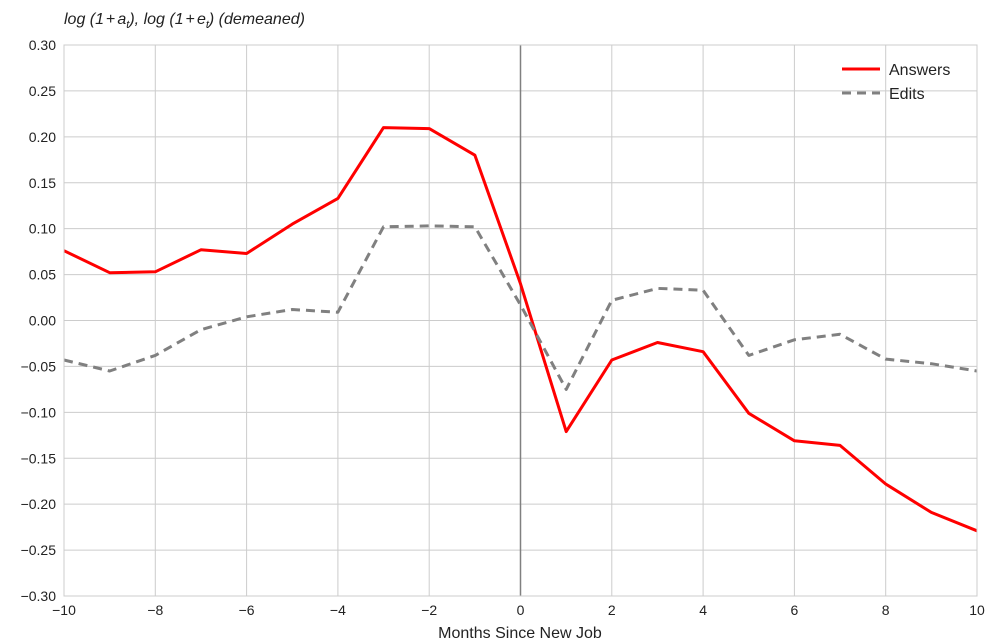 This screenshot has width=987, height=644. What do you see at coordinates (886, 610) in the screenshot?
I see `x-tick-label-9: 8` at bounding box center [886, 610].